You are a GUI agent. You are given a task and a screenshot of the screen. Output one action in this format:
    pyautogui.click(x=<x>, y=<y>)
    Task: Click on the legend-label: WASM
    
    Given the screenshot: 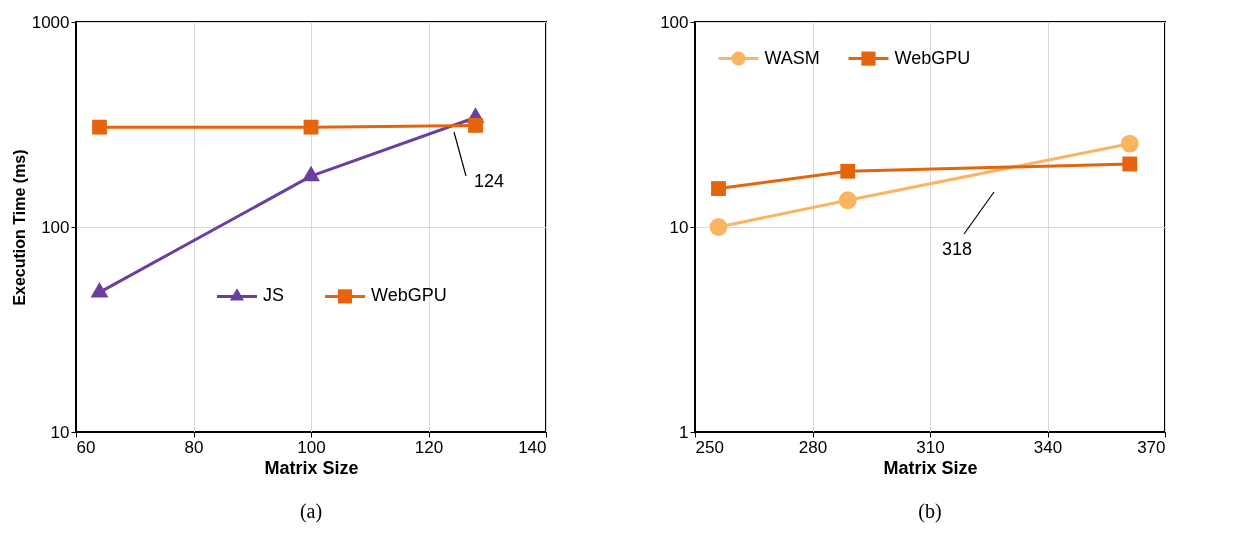 What is the action you would take?
    pyautogui.click(x=792, y=57)
    